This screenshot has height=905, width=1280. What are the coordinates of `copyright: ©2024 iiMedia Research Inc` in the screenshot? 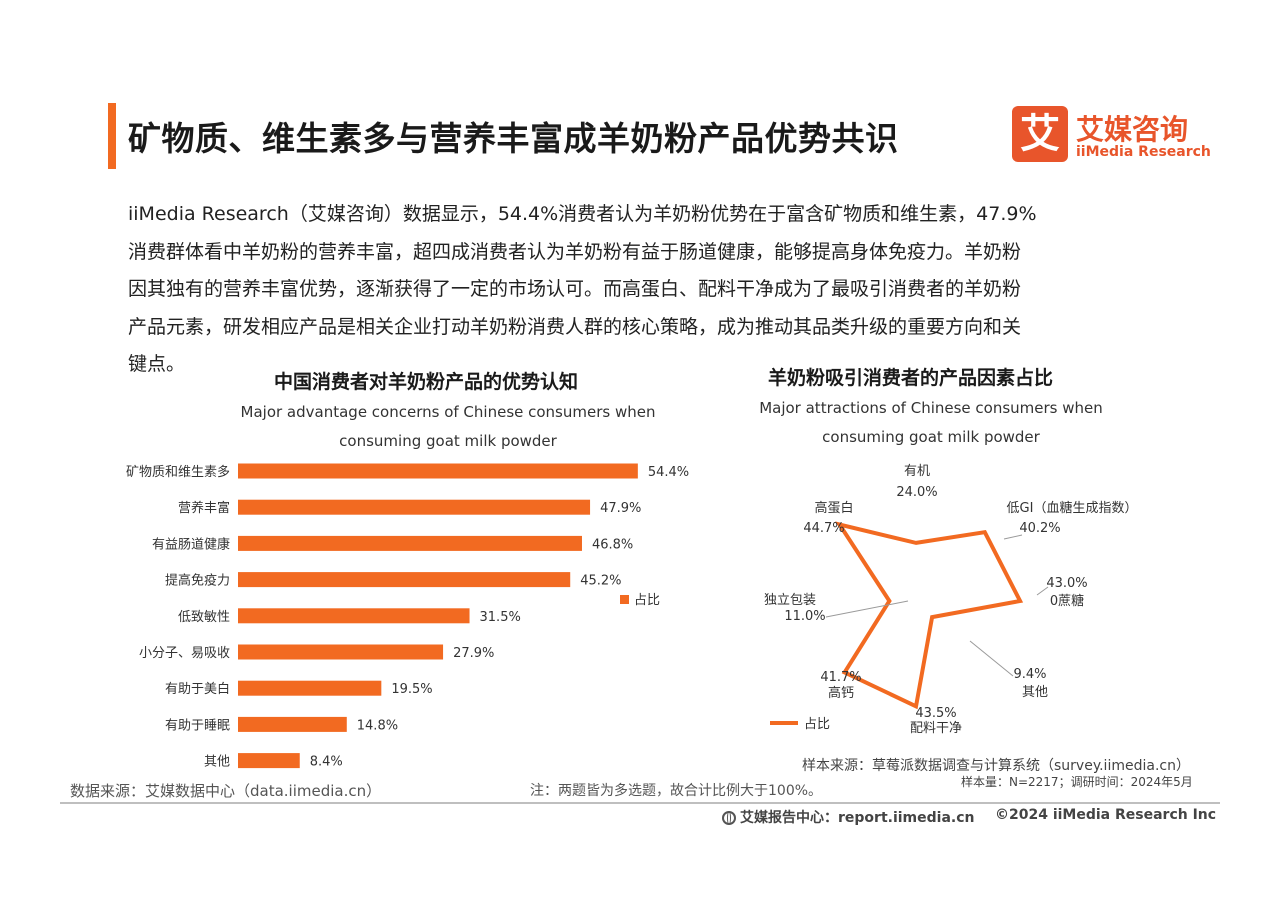 It's located at (1106, 815).